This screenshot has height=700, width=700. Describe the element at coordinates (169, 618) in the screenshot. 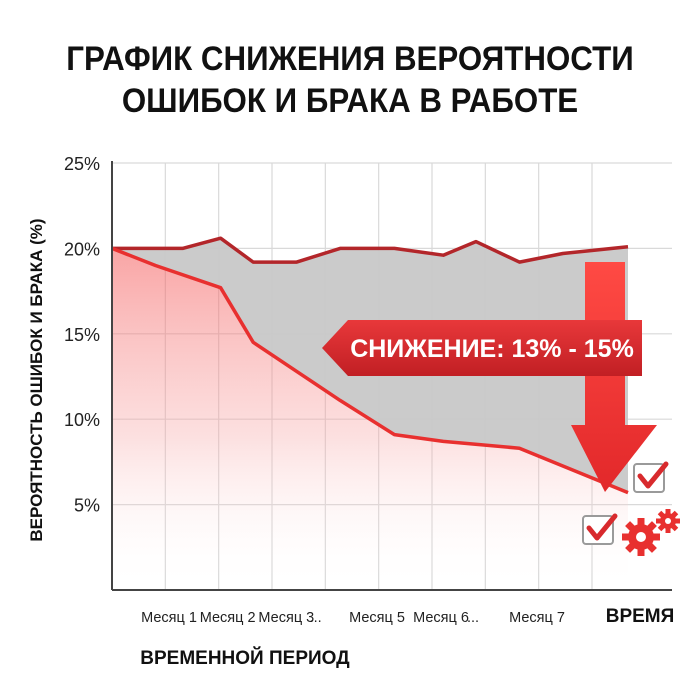

I see `x-tick-label: Месяц 1` at that location.